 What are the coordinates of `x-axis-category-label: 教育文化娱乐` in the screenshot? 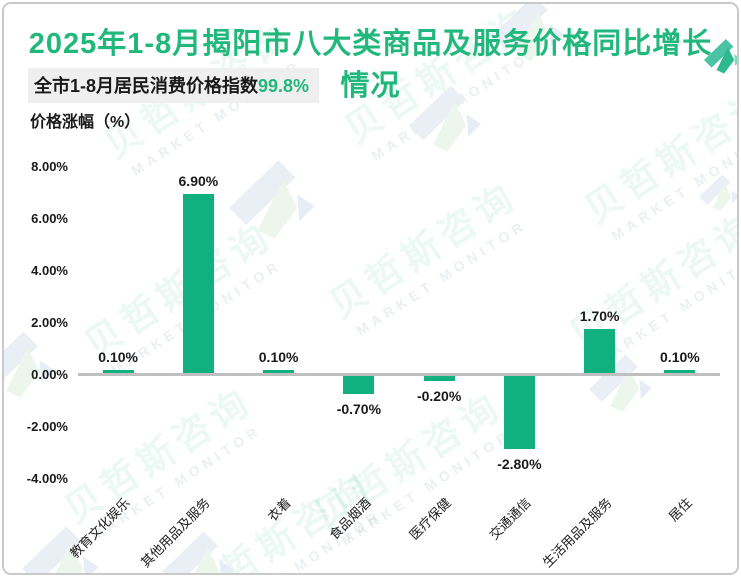 It's located at (100, 528).